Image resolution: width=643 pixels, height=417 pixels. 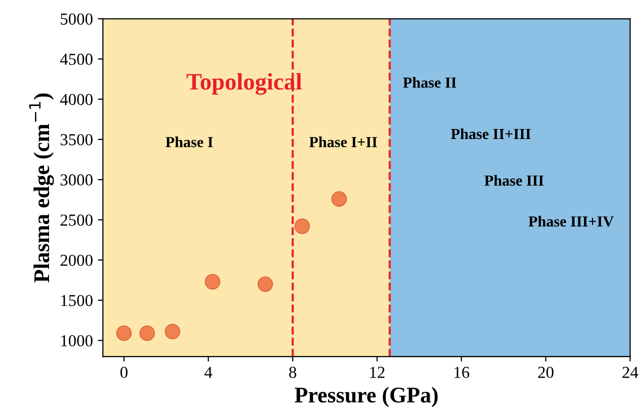 I want to click on y-tick-label: 1000, so click(x=77, y=340).